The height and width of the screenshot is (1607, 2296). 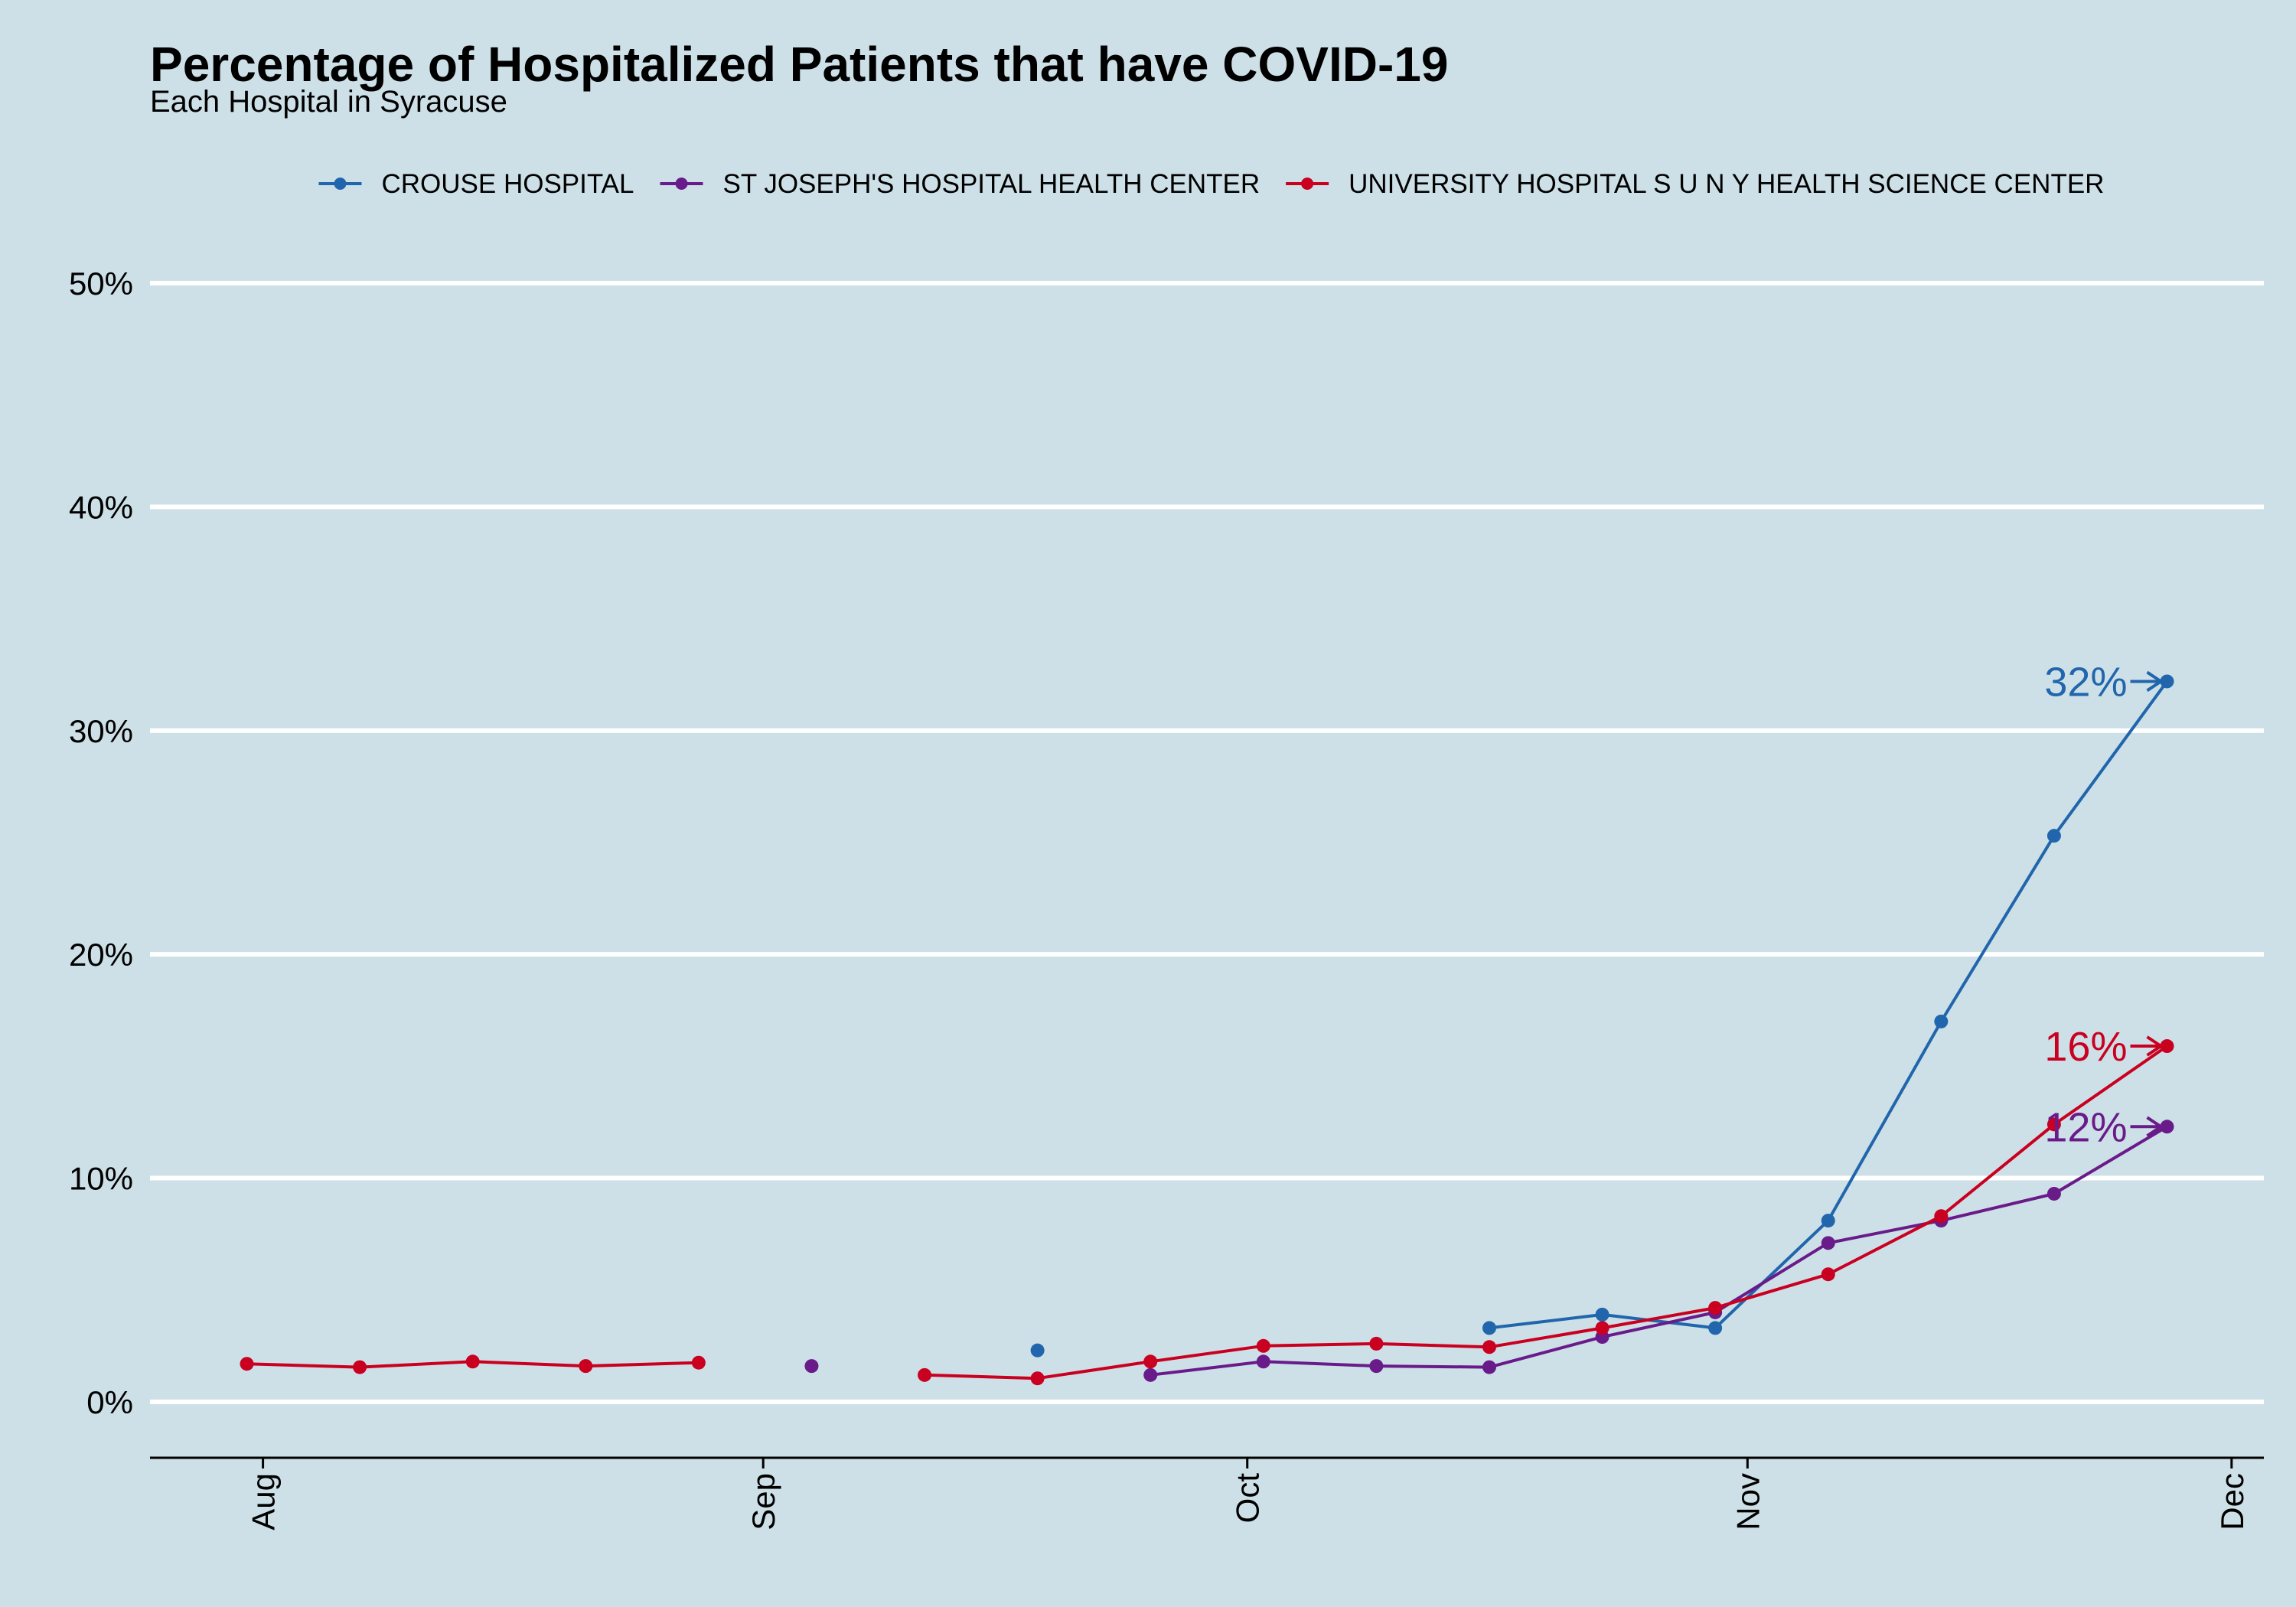 I want to click on y-axis: 0% 10% 20% 30% 40% 50%, so click(x=101, y=843).